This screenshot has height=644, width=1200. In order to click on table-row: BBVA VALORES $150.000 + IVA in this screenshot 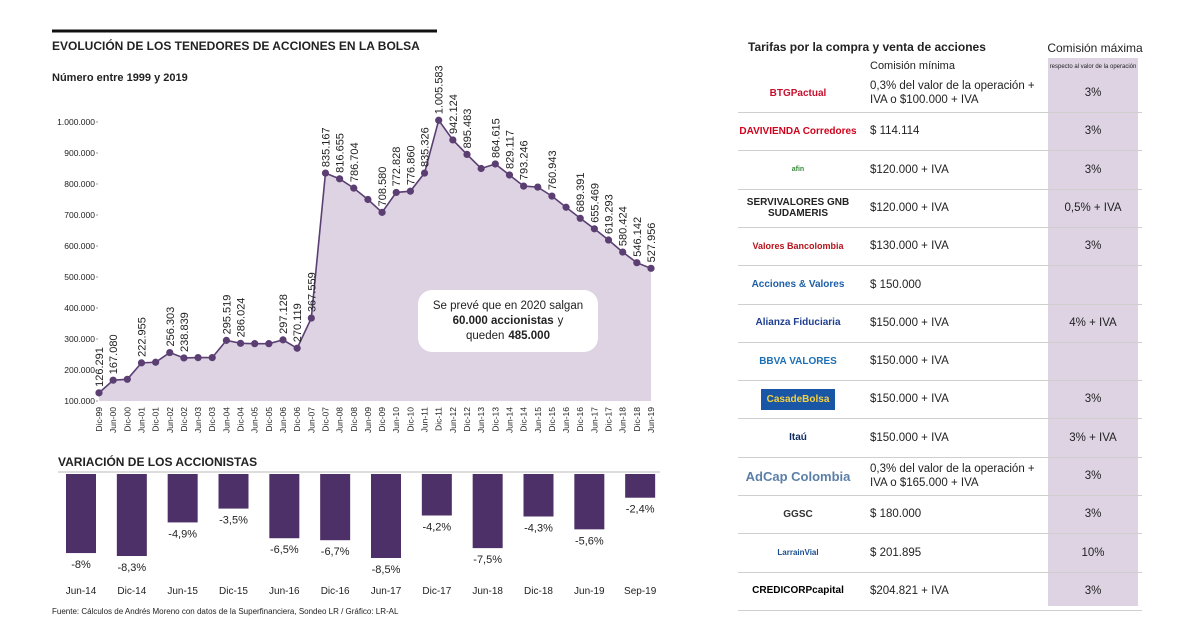, I will do `click(940, 362)`.